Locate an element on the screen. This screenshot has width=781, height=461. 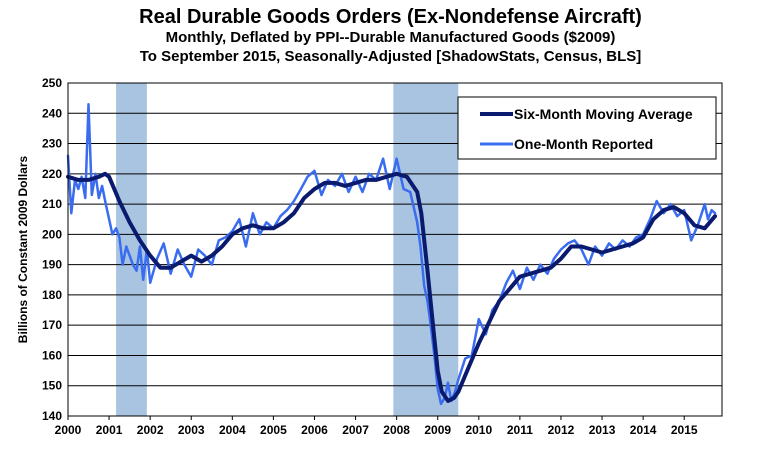
x-tick-label: 2014 is located at coordinates (643, 430).